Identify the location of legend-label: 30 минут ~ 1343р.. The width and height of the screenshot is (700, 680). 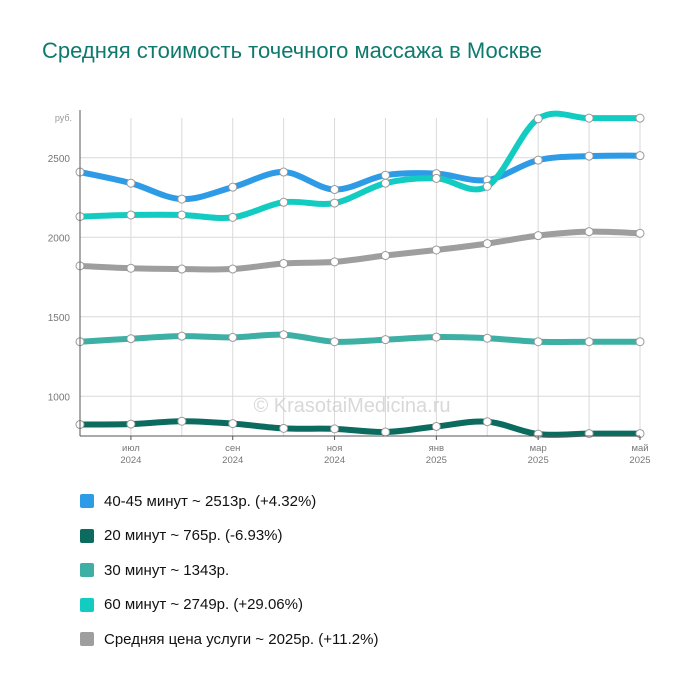
(167, 570).